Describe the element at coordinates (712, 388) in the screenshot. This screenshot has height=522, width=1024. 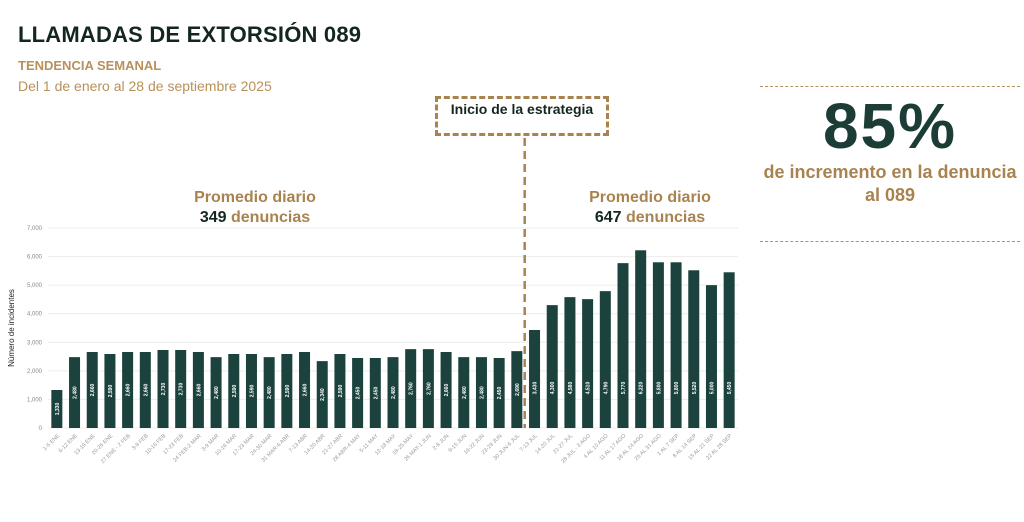
I see `bar-value-label: 5,000` at that location.